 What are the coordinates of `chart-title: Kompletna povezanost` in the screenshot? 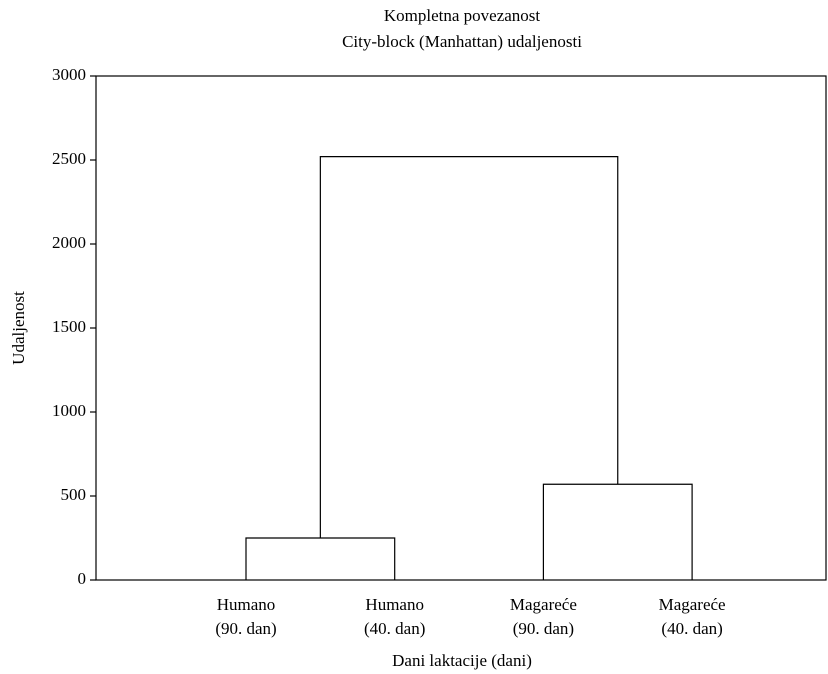 It's located at (462, 15).